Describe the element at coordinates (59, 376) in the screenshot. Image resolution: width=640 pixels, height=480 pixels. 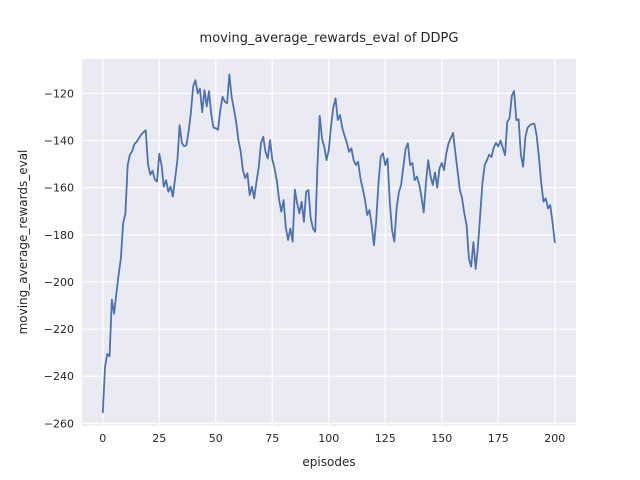
I see `y-tick-label: −240` at that location.